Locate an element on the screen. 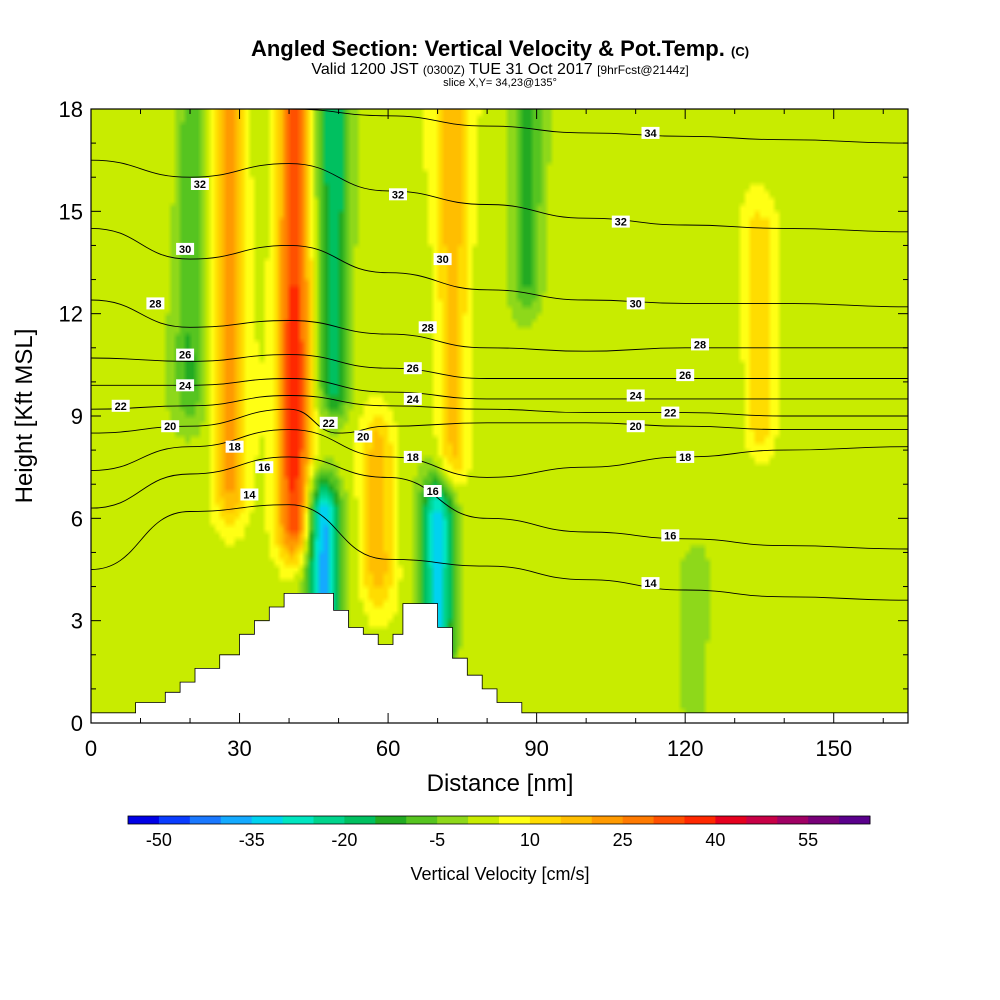  contour-label: 26 is located at coordinates (685, 375).